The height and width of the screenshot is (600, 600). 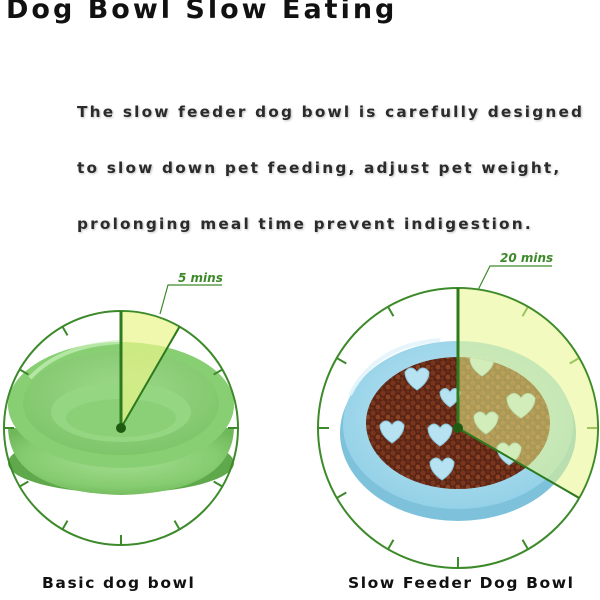 What do you see at coordinates (202, 12) in the screenshot?
I see `page-title: Dog Bowl Slow Eating` at bounding box center [202, 12].